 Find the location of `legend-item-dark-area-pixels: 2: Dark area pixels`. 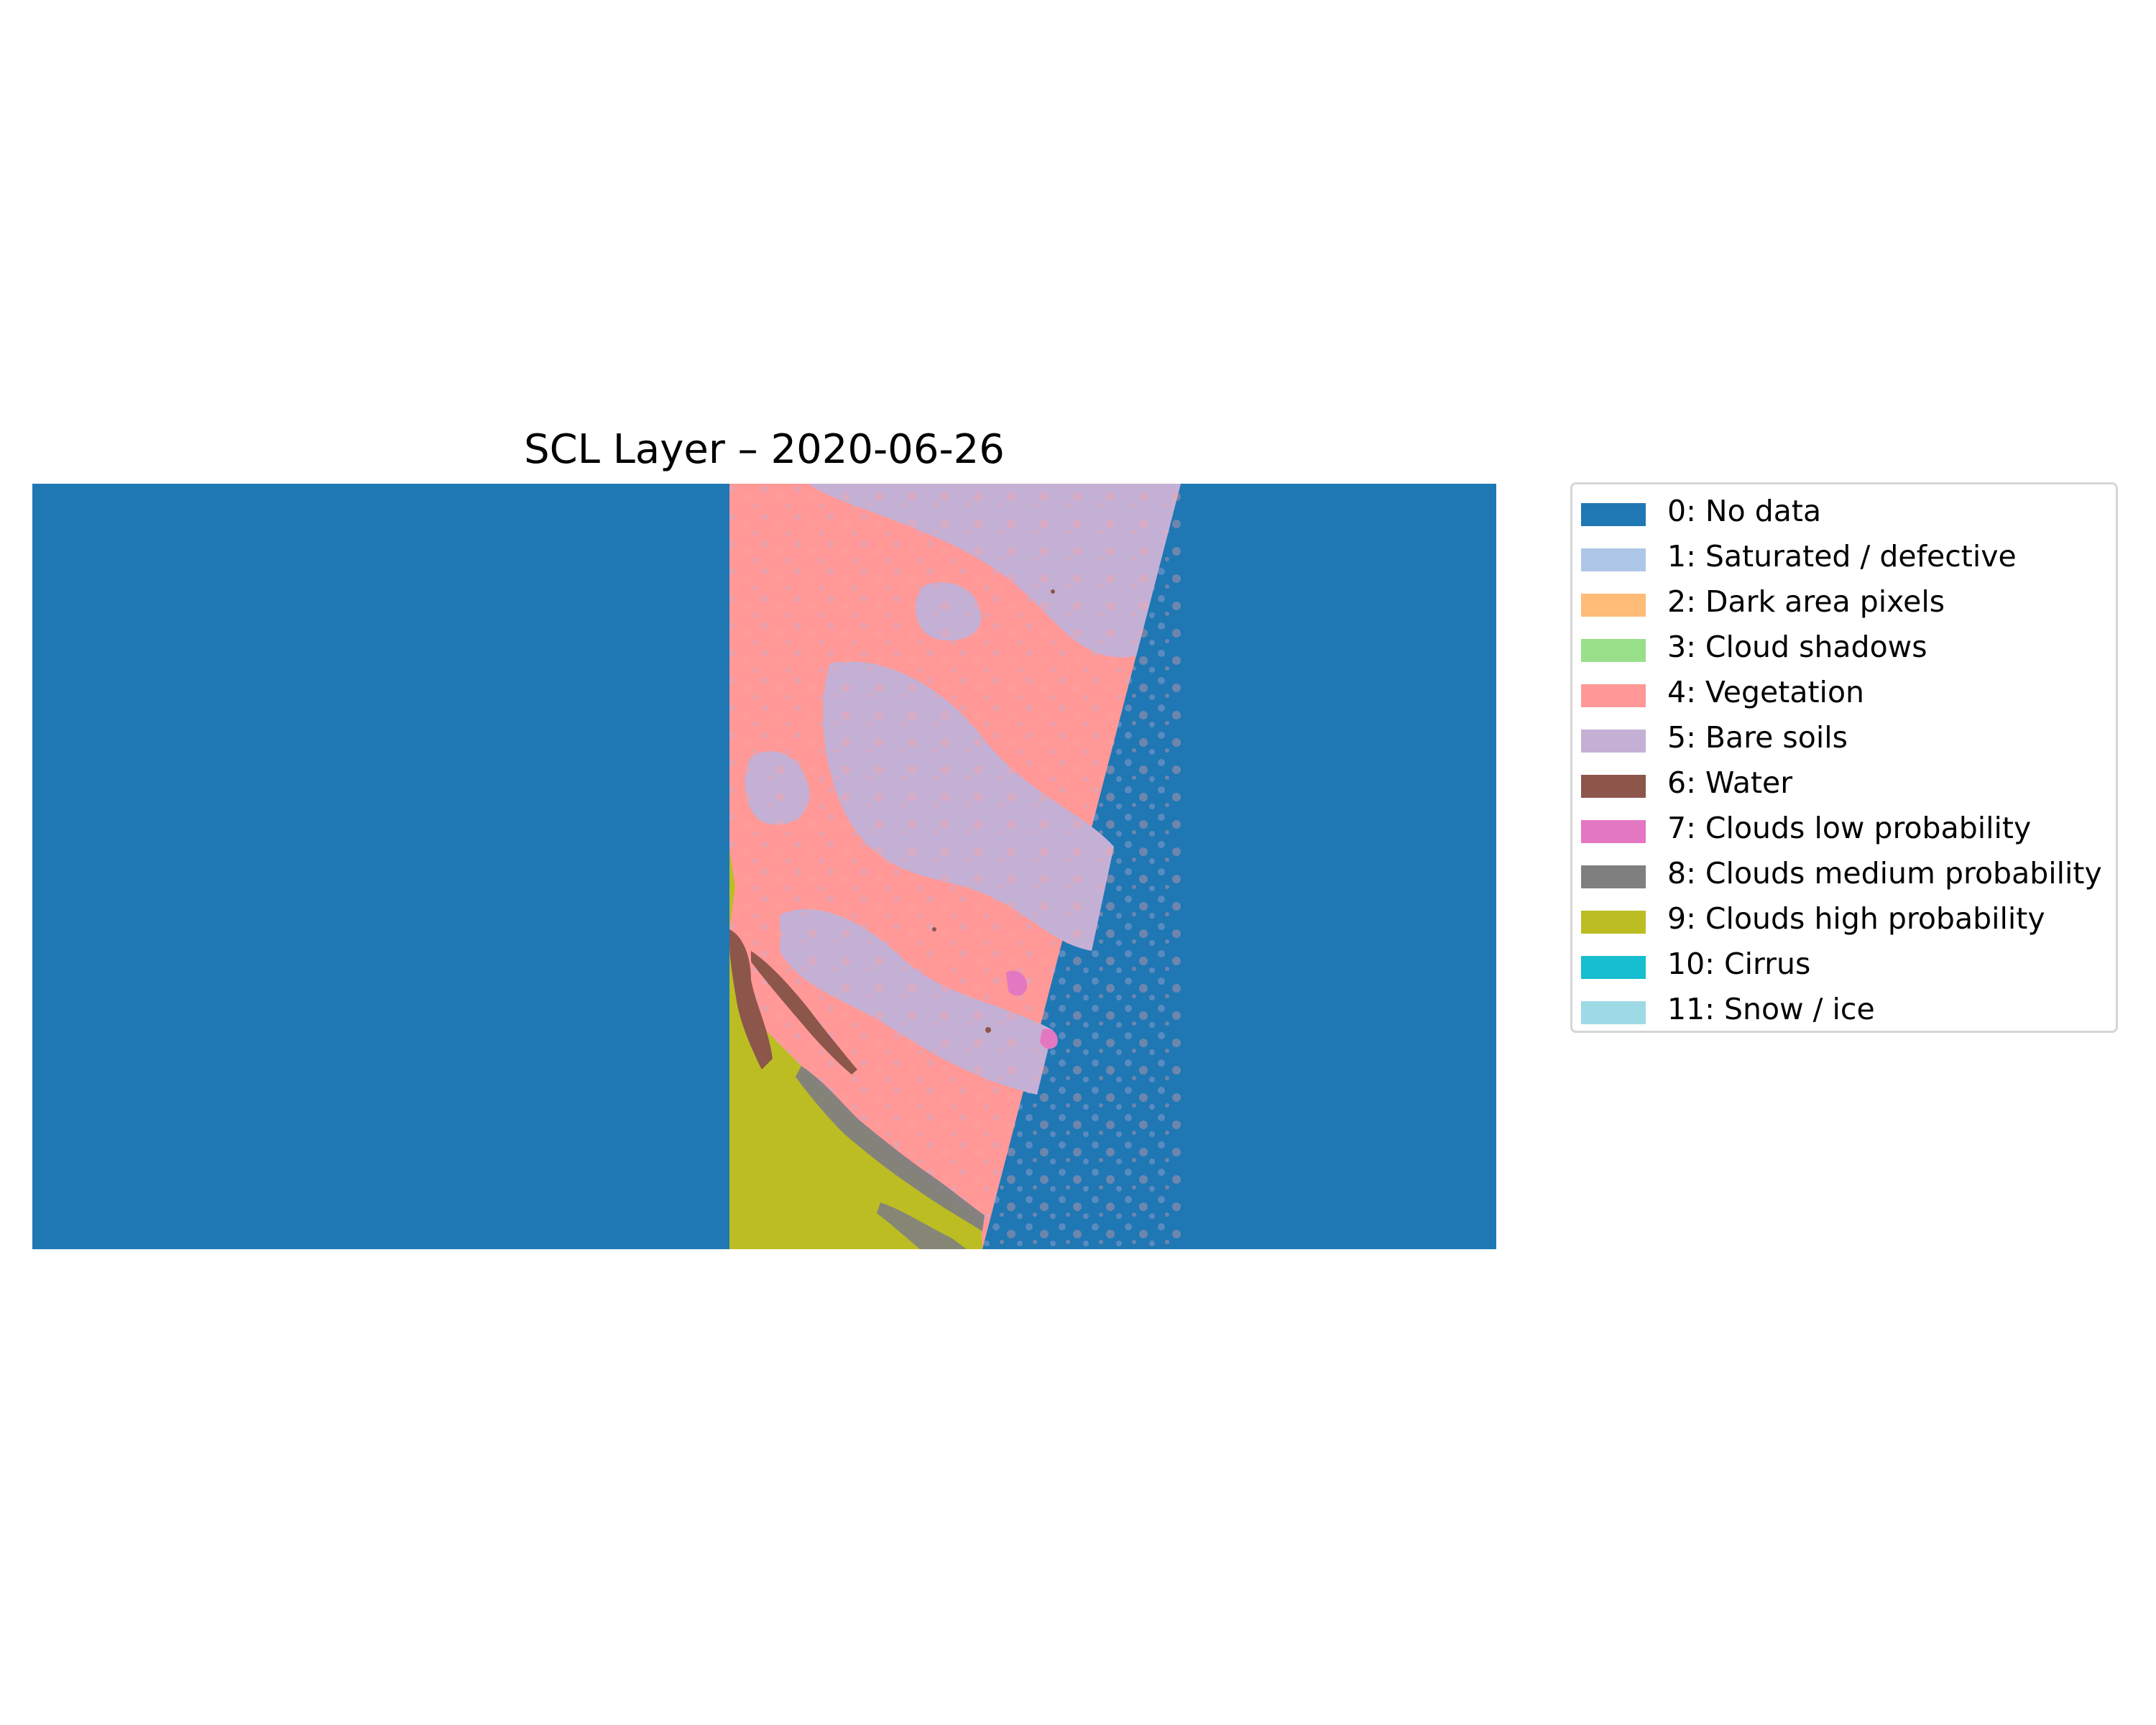

legend-item-dark-area-pixels: 2: Dark area pixels is located at coordinates (1845, 602).